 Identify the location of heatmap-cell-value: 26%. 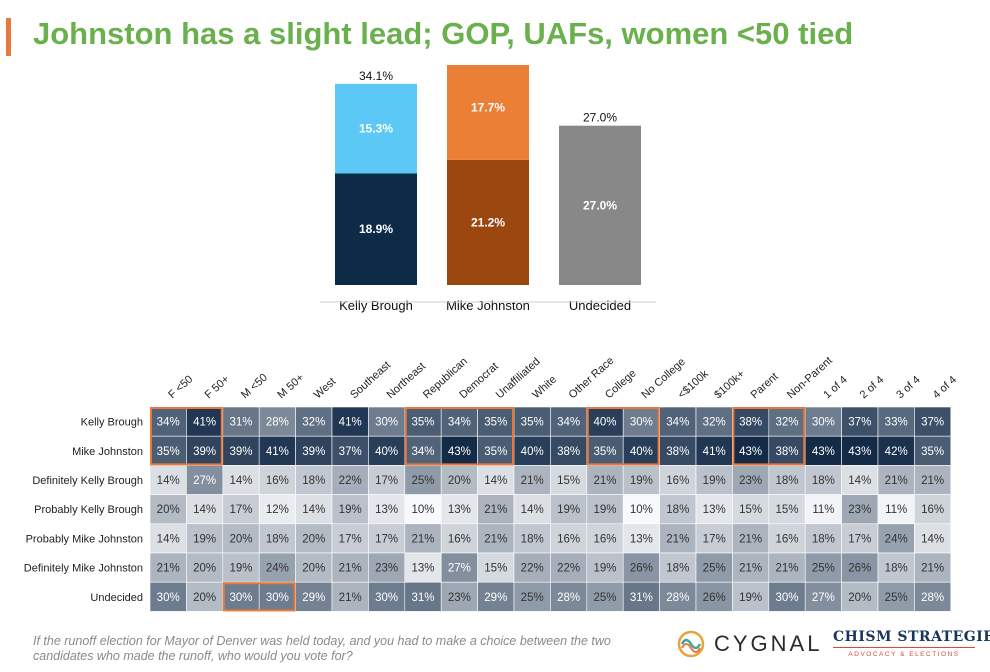
(714, 598).